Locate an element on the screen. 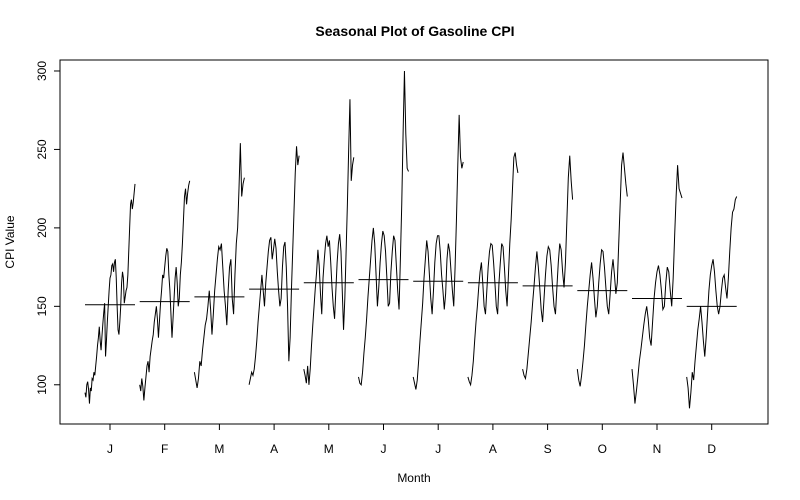 The image size is (800, 500). x-tick-label: S is located at coordinates (548, 449).